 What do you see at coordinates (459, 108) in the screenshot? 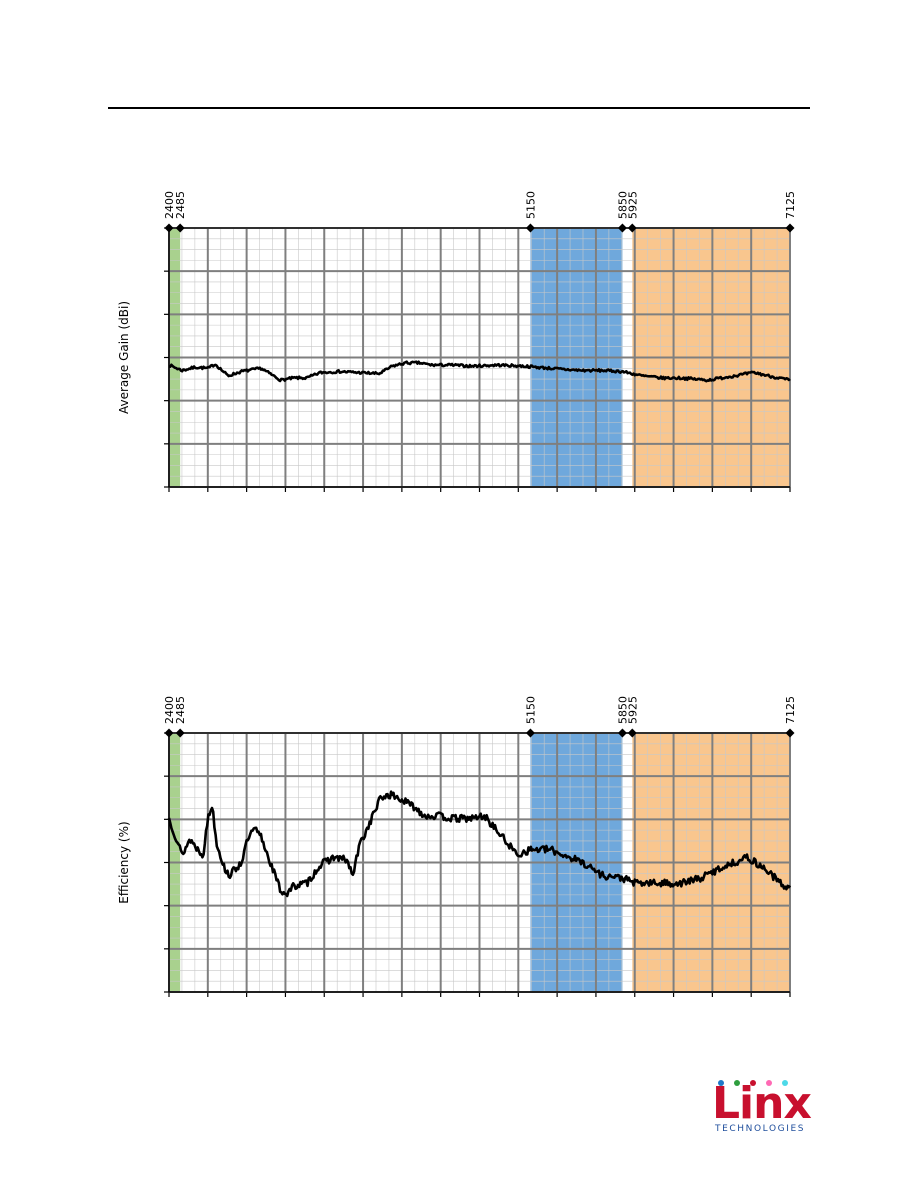
I see `header-rule` at bounding box center [459, 108].